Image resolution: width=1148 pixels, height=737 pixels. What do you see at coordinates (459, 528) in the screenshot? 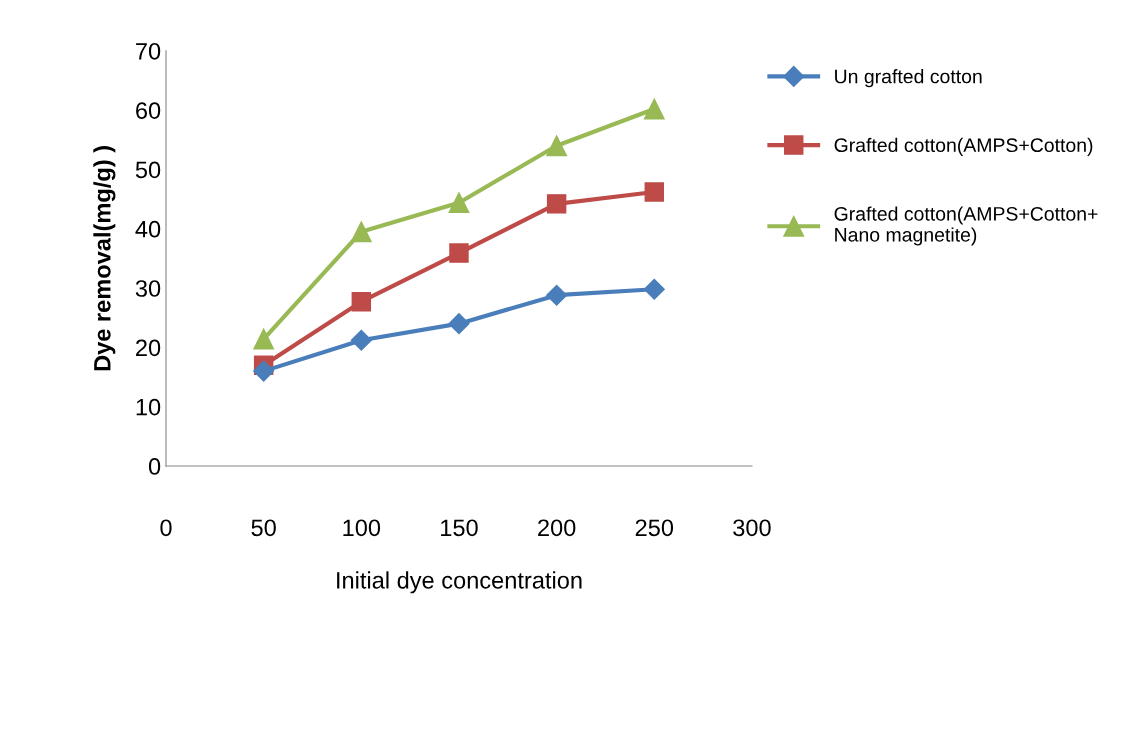
I see `x-tick-label: 150` at bounding box center [459, 528].